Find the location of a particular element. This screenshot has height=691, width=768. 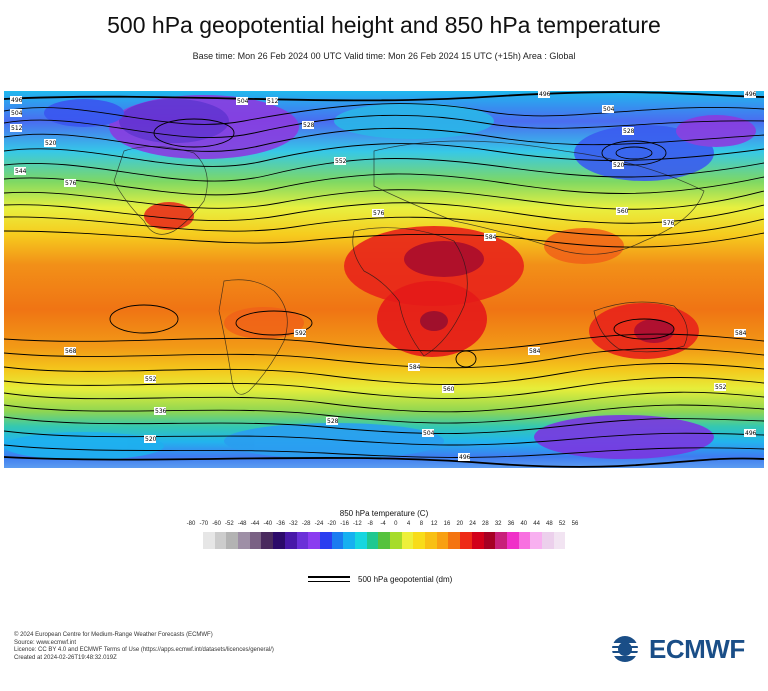

svg-text: 536 is located at coordinates (161, 411).